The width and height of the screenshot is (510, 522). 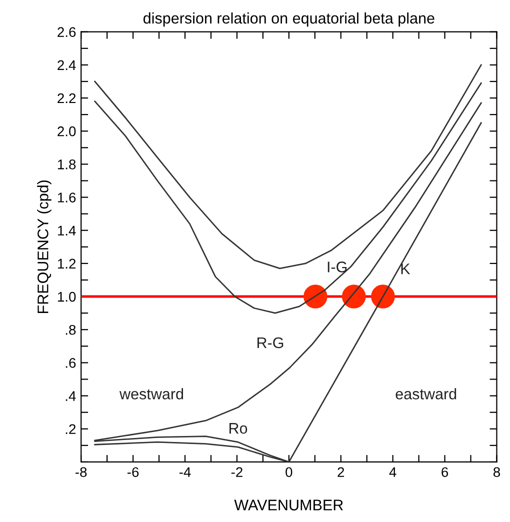 What do you see at coordinates (67, 263) in the screenshot?
I see `y-tick-label: 1.2` at bounding box center [67, 263].